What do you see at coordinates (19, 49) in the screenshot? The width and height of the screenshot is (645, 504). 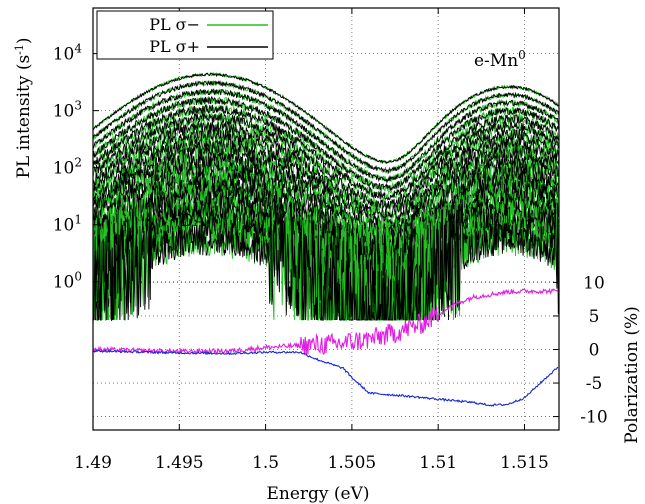 I see `intensity-axis-label-sup: -1` at bounding box center [19, 49].